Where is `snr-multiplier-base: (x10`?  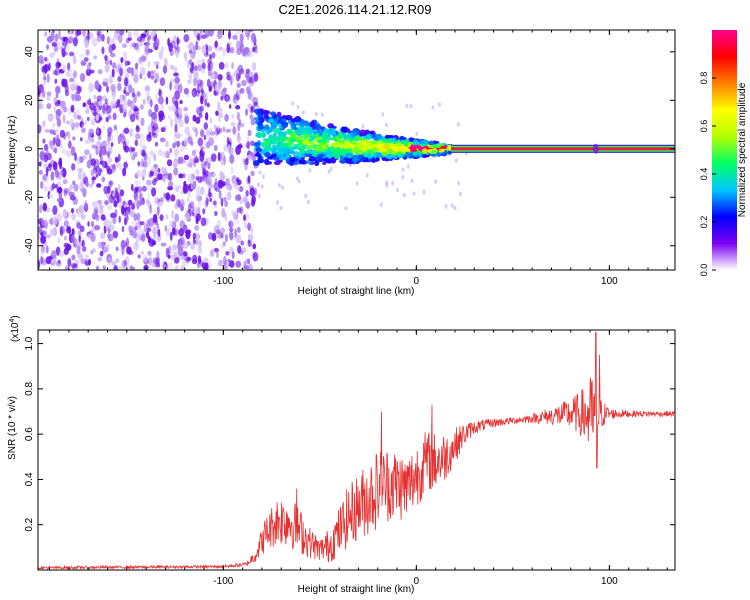
snr-multiplier-base: (x10 is located at coordinates (15, 332).